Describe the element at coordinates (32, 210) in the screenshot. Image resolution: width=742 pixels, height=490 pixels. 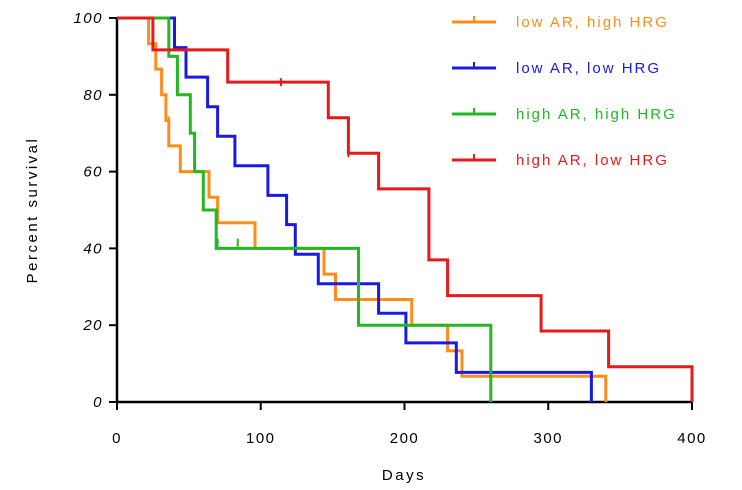
I see `y-axis-title: Percent survival` at that location.